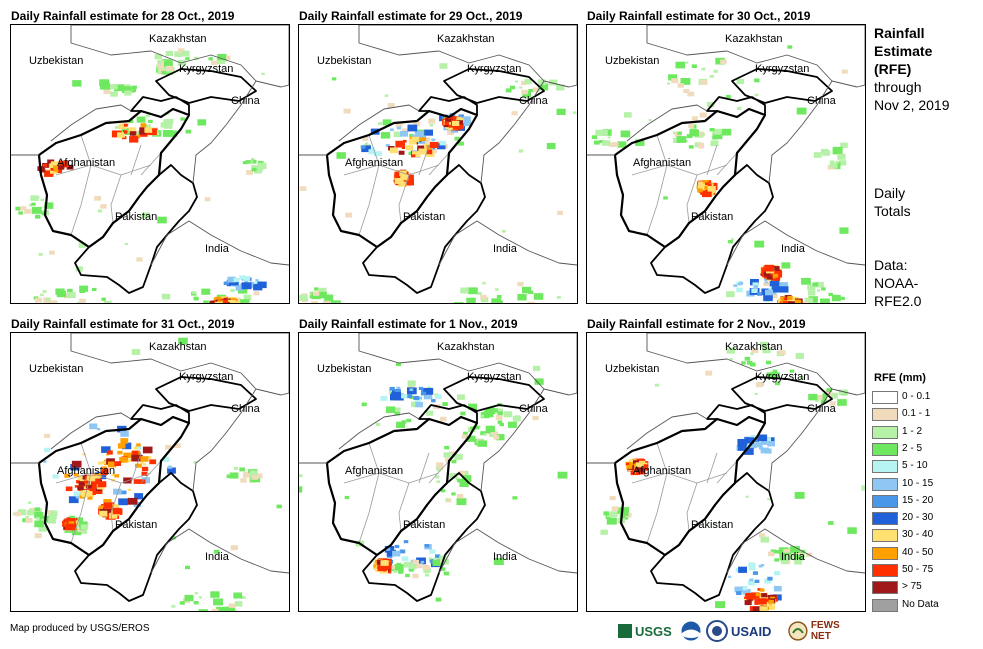  What do you see at coordinates (912, 105) in the screenshot?
I see `side-date: Nov 2, 2019` at bounding box center [912, 105].